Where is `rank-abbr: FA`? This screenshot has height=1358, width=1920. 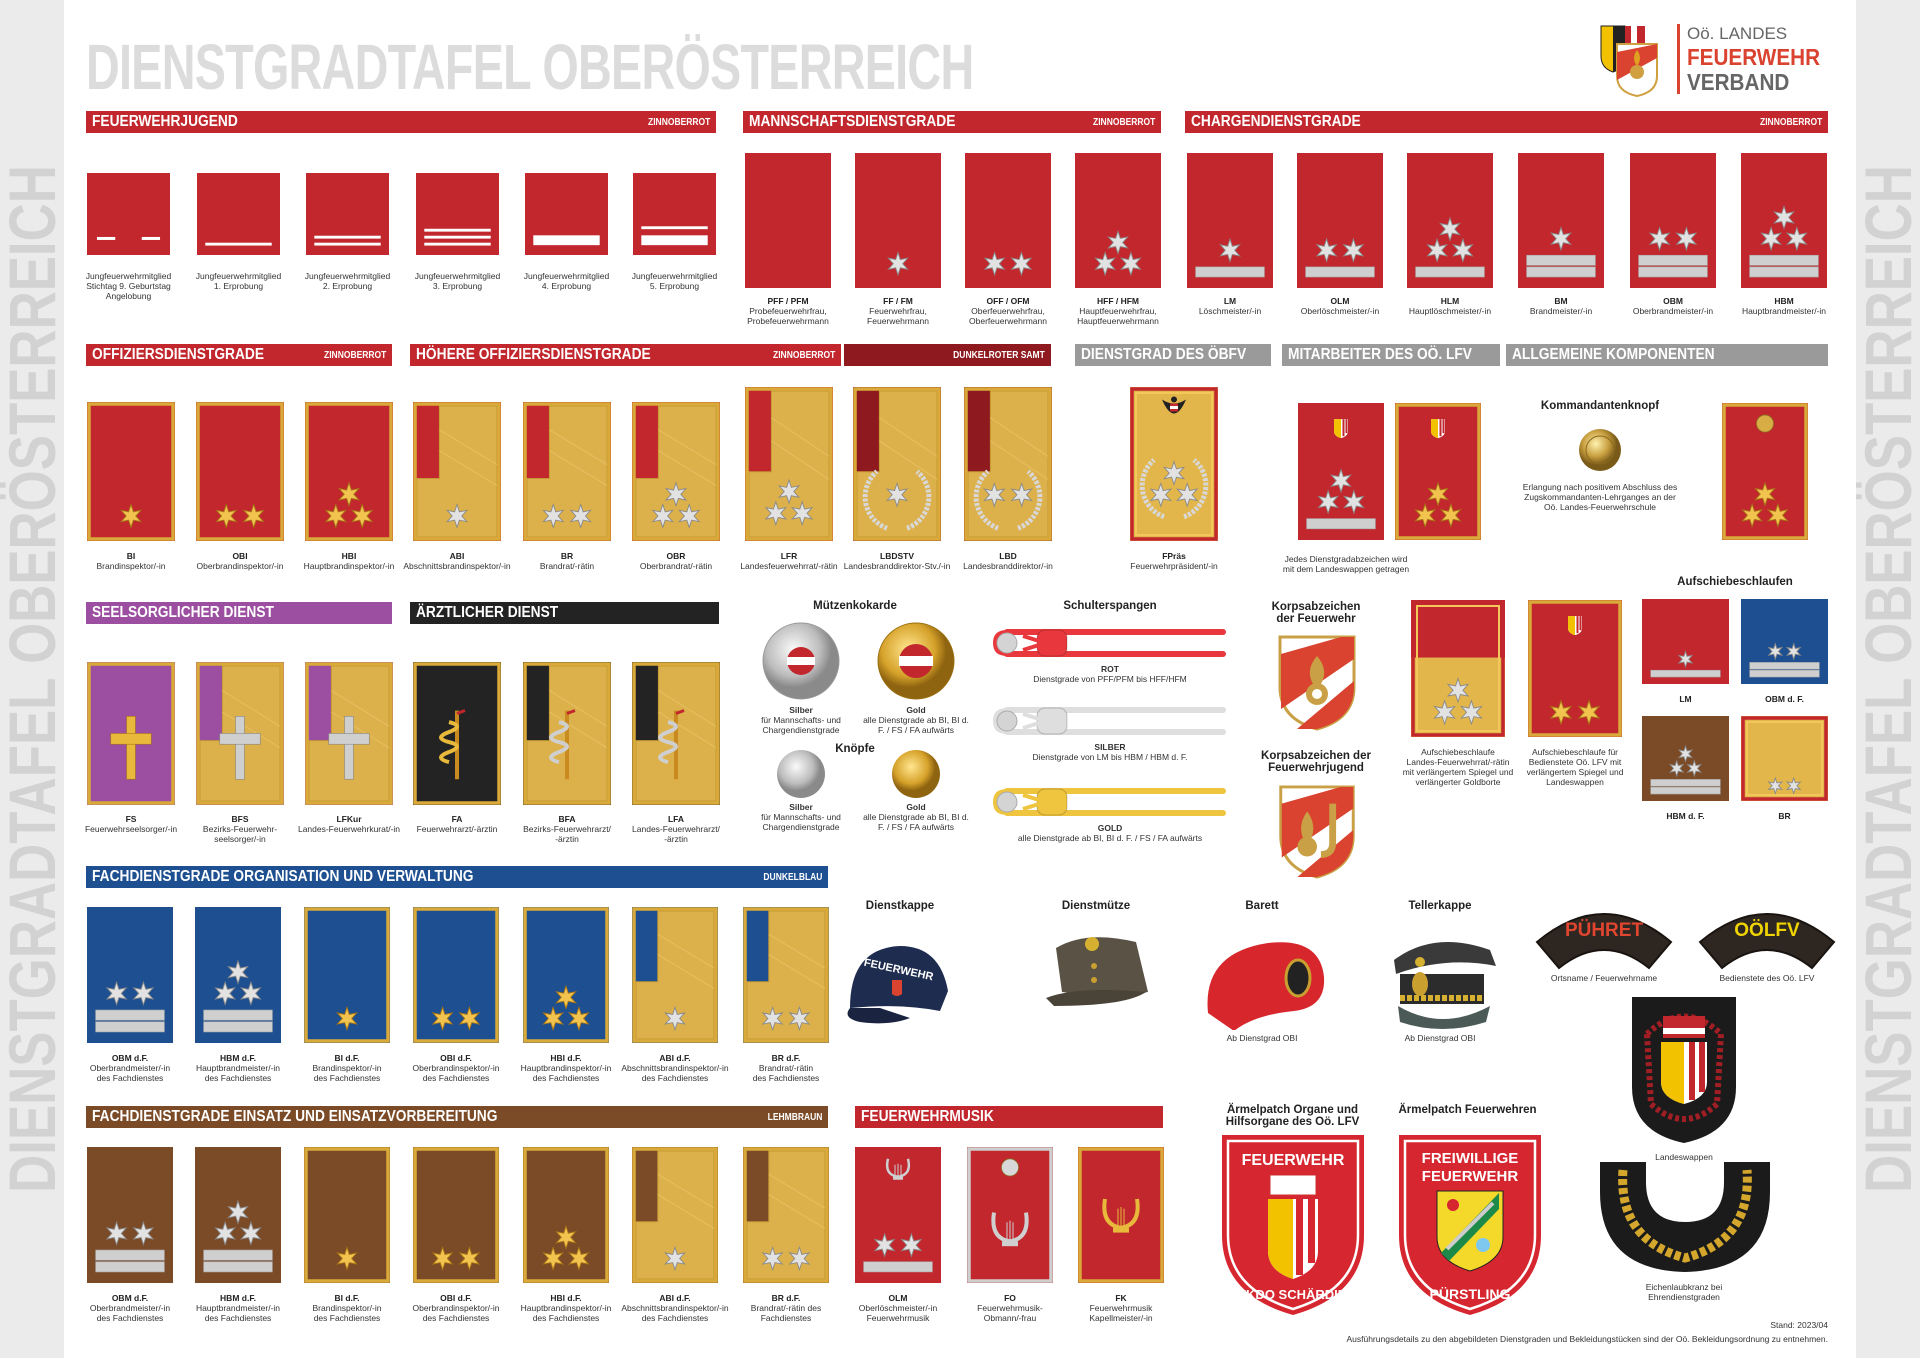
rank-abbr: FA is located at coordinates (457, 819).